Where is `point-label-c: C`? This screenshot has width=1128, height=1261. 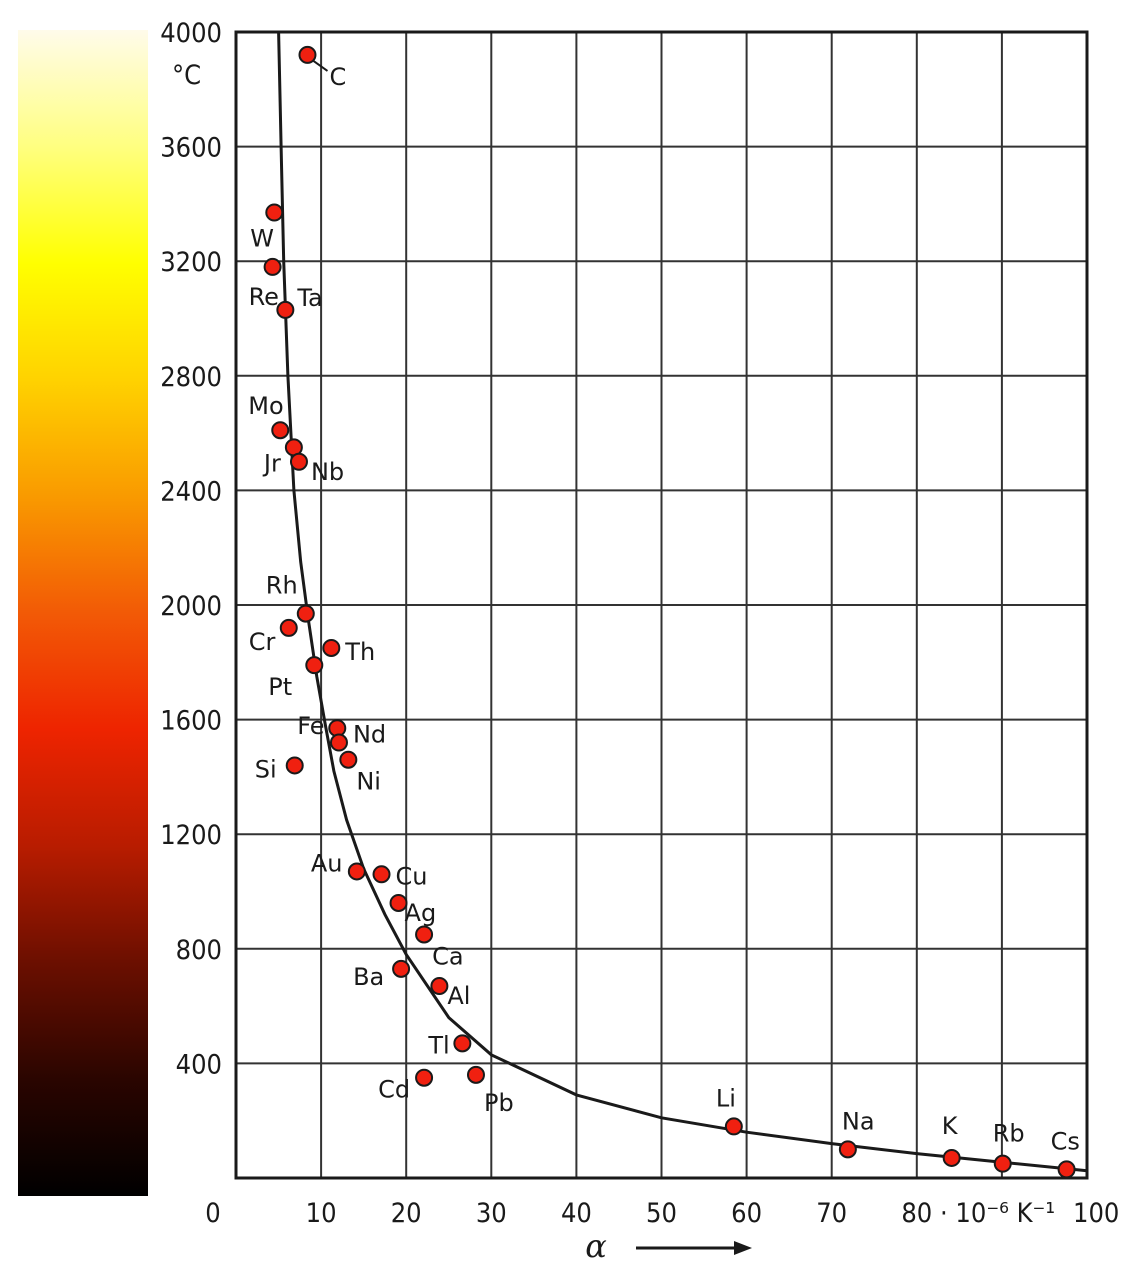
point-label-c: C is located at coordinates (337, 77).